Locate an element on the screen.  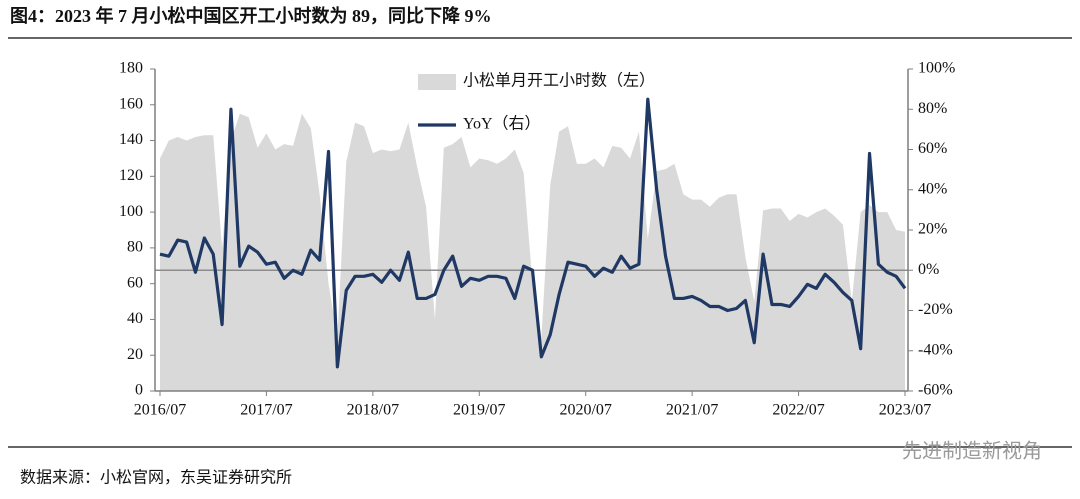
y2-tick-label: -40% is located at coordinates (935, 349).